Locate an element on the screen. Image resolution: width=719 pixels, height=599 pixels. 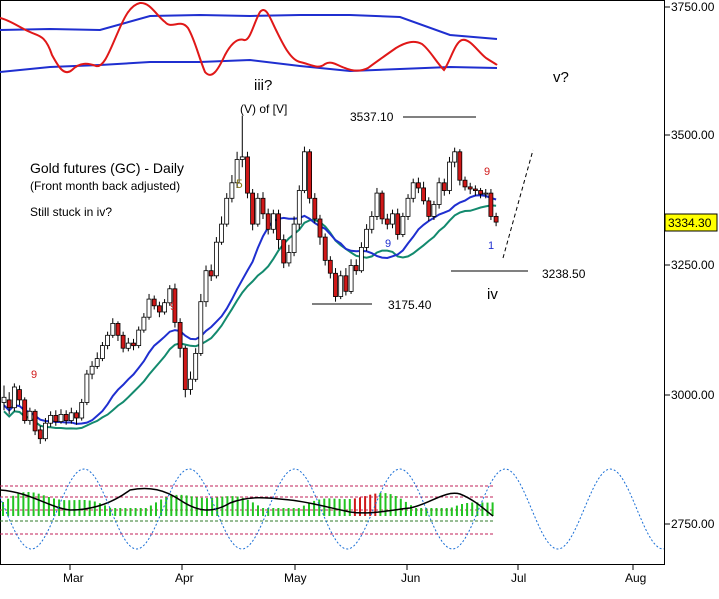
y-tick: 3000.00 is located at coordinates (689, 395).